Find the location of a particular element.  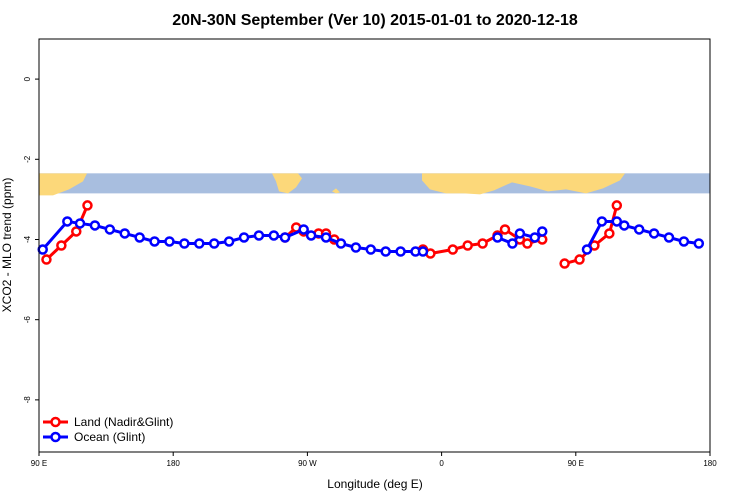

y-tick-label-2: -4 is located at coordinates (27, 239).